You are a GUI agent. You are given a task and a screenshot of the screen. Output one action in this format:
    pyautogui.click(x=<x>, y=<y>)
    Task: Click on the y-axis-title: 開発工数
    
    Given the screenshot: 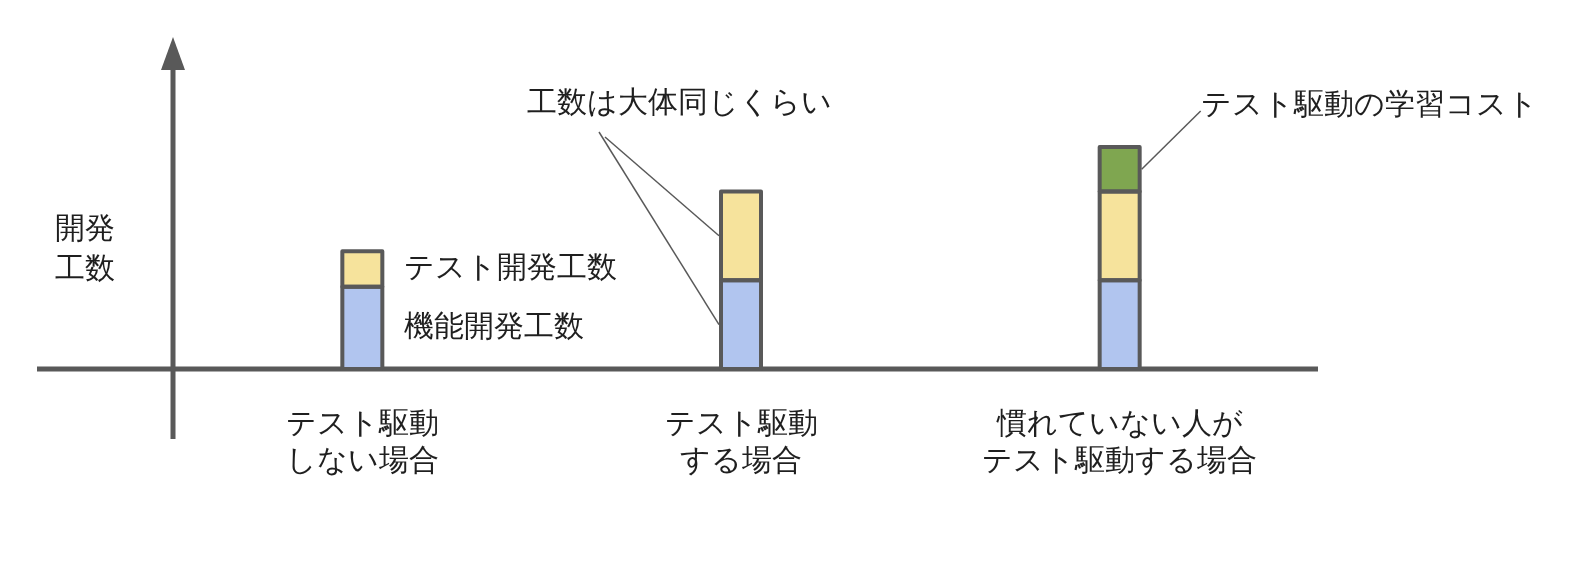 What is the action you would take?
    pyautogui.click(x=85, y=247)
    